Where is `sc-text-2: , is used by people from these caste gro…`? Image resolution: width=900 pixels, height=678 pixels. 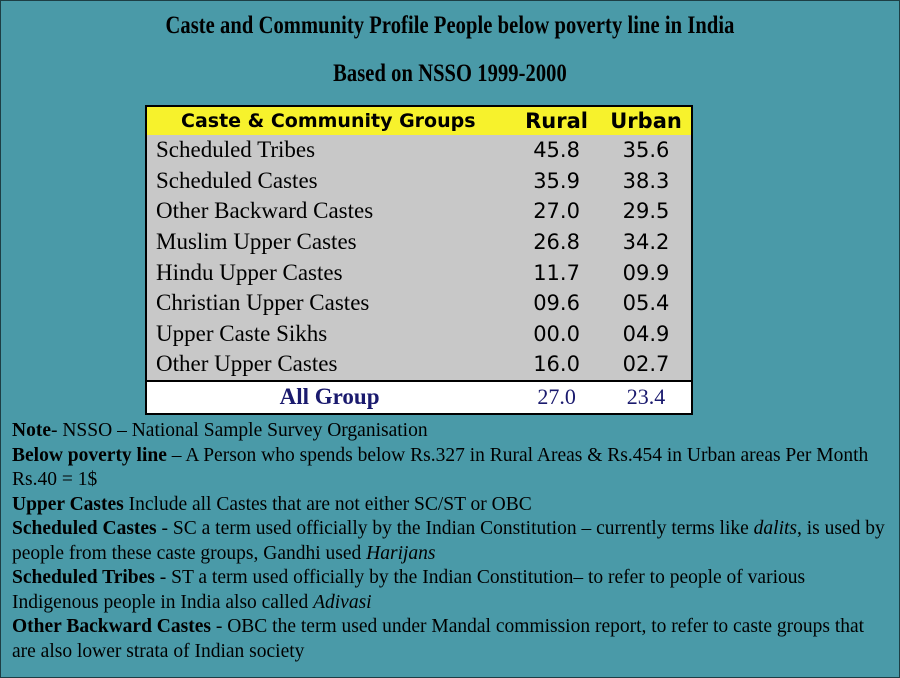 sc-text-2: , is used by people from these caste gro… is located at coordinates (448, 541).